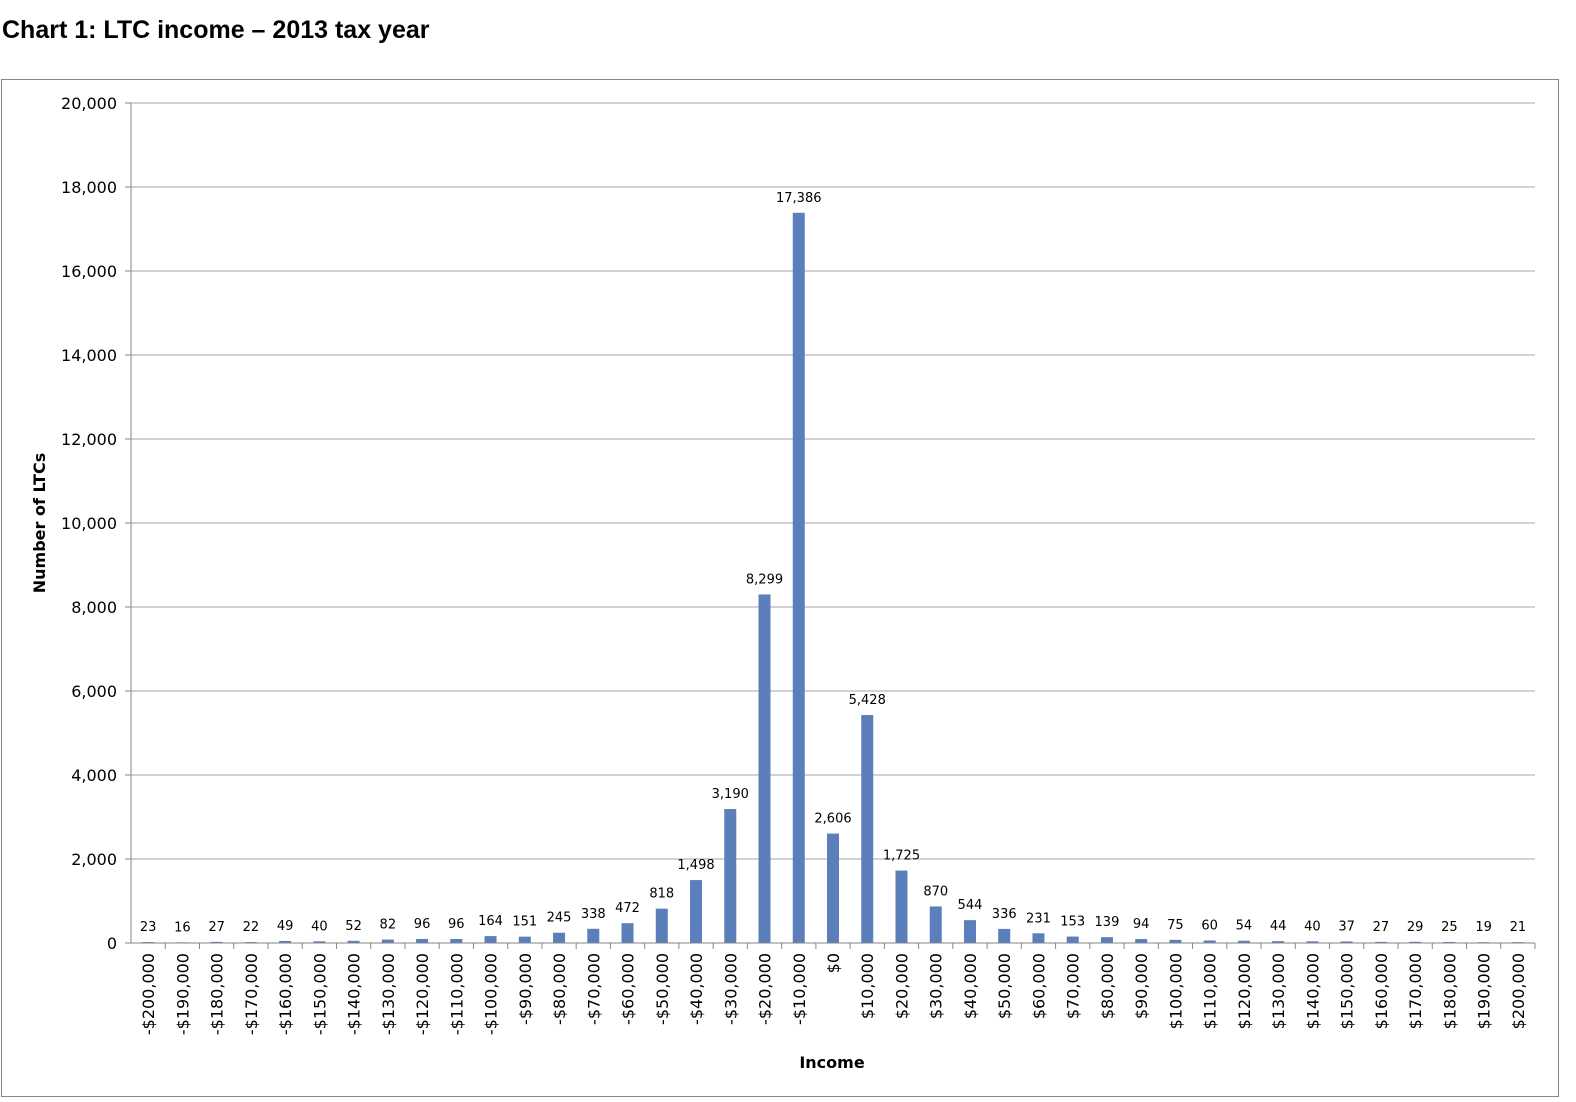 This screenshot has width=1576, height=1102. I want to click on x-tick-label: $110,000, so click(1210, 991).